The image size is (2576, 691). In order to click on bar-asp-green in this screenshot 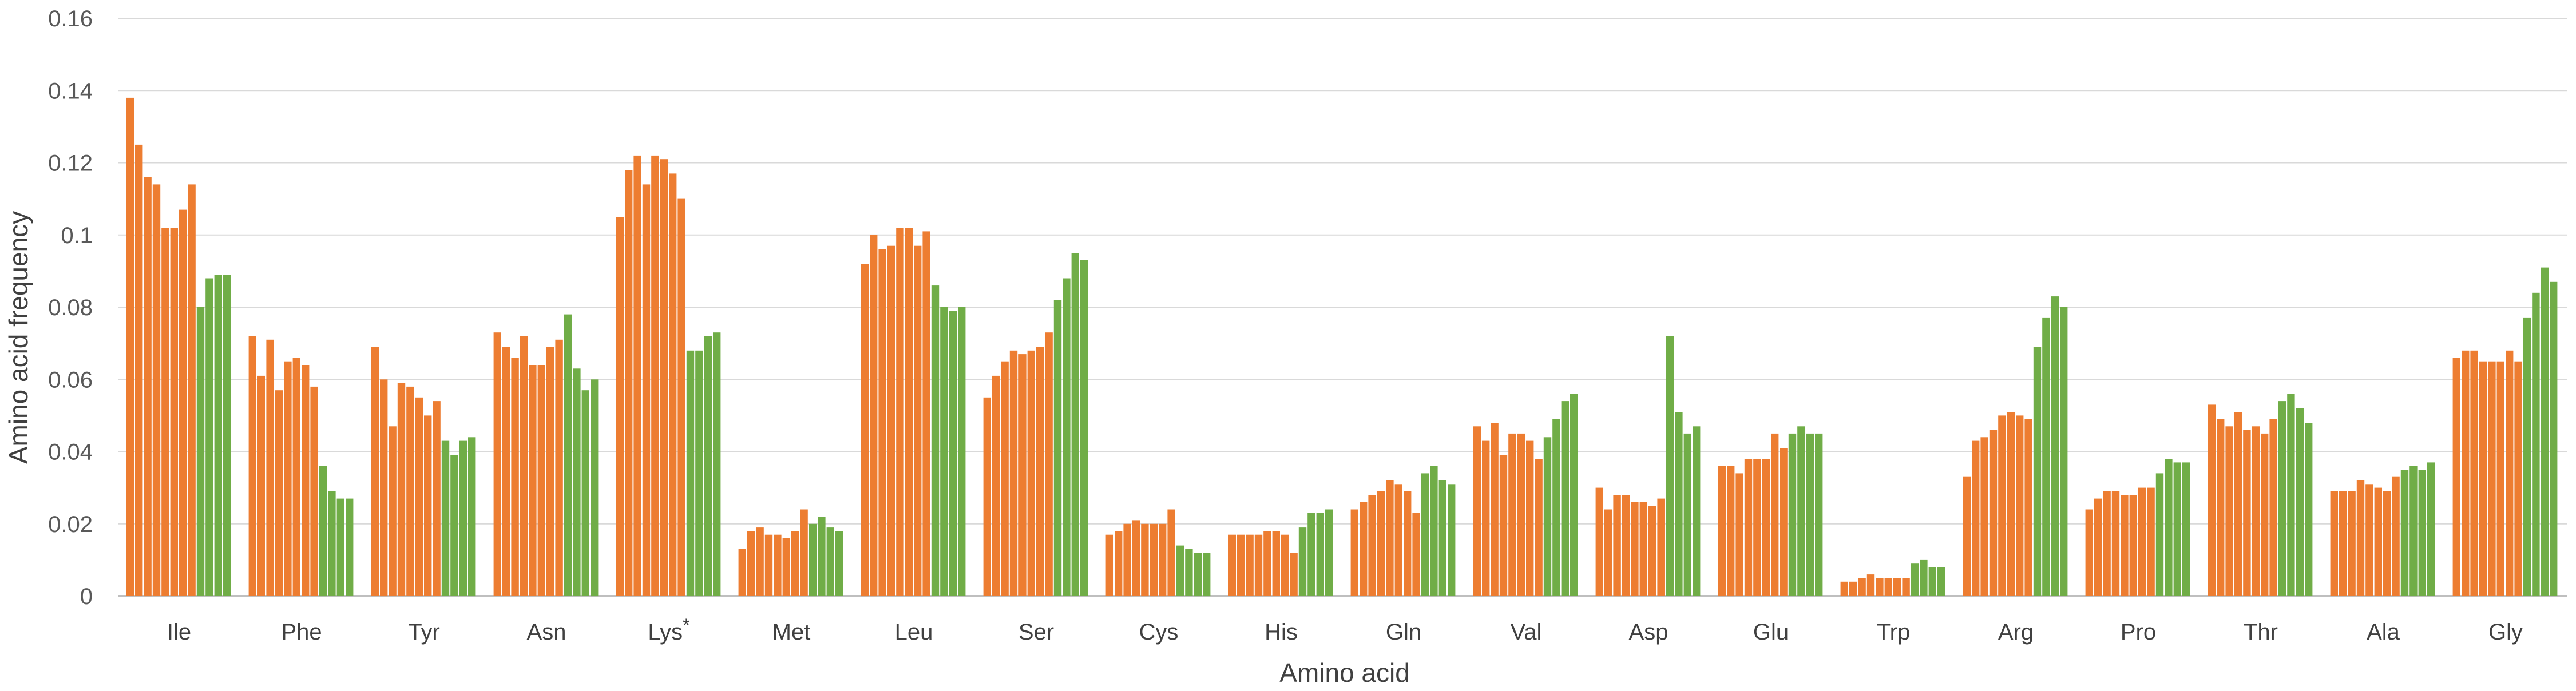, I will do `click(1679, 504)`.